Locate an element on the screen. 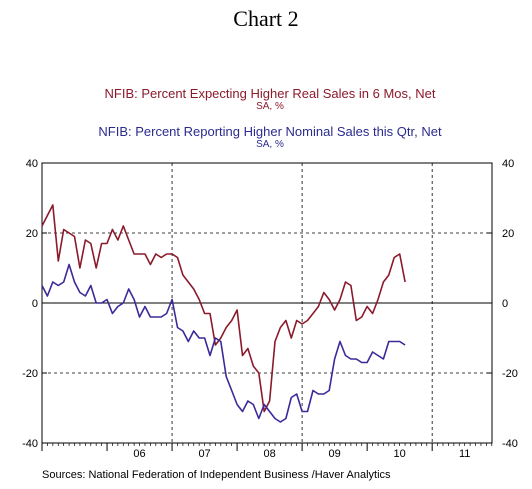 The height and width of the screenshot is (489, 532). chart-title: Chart 2 is located at coordinates (266, 18).